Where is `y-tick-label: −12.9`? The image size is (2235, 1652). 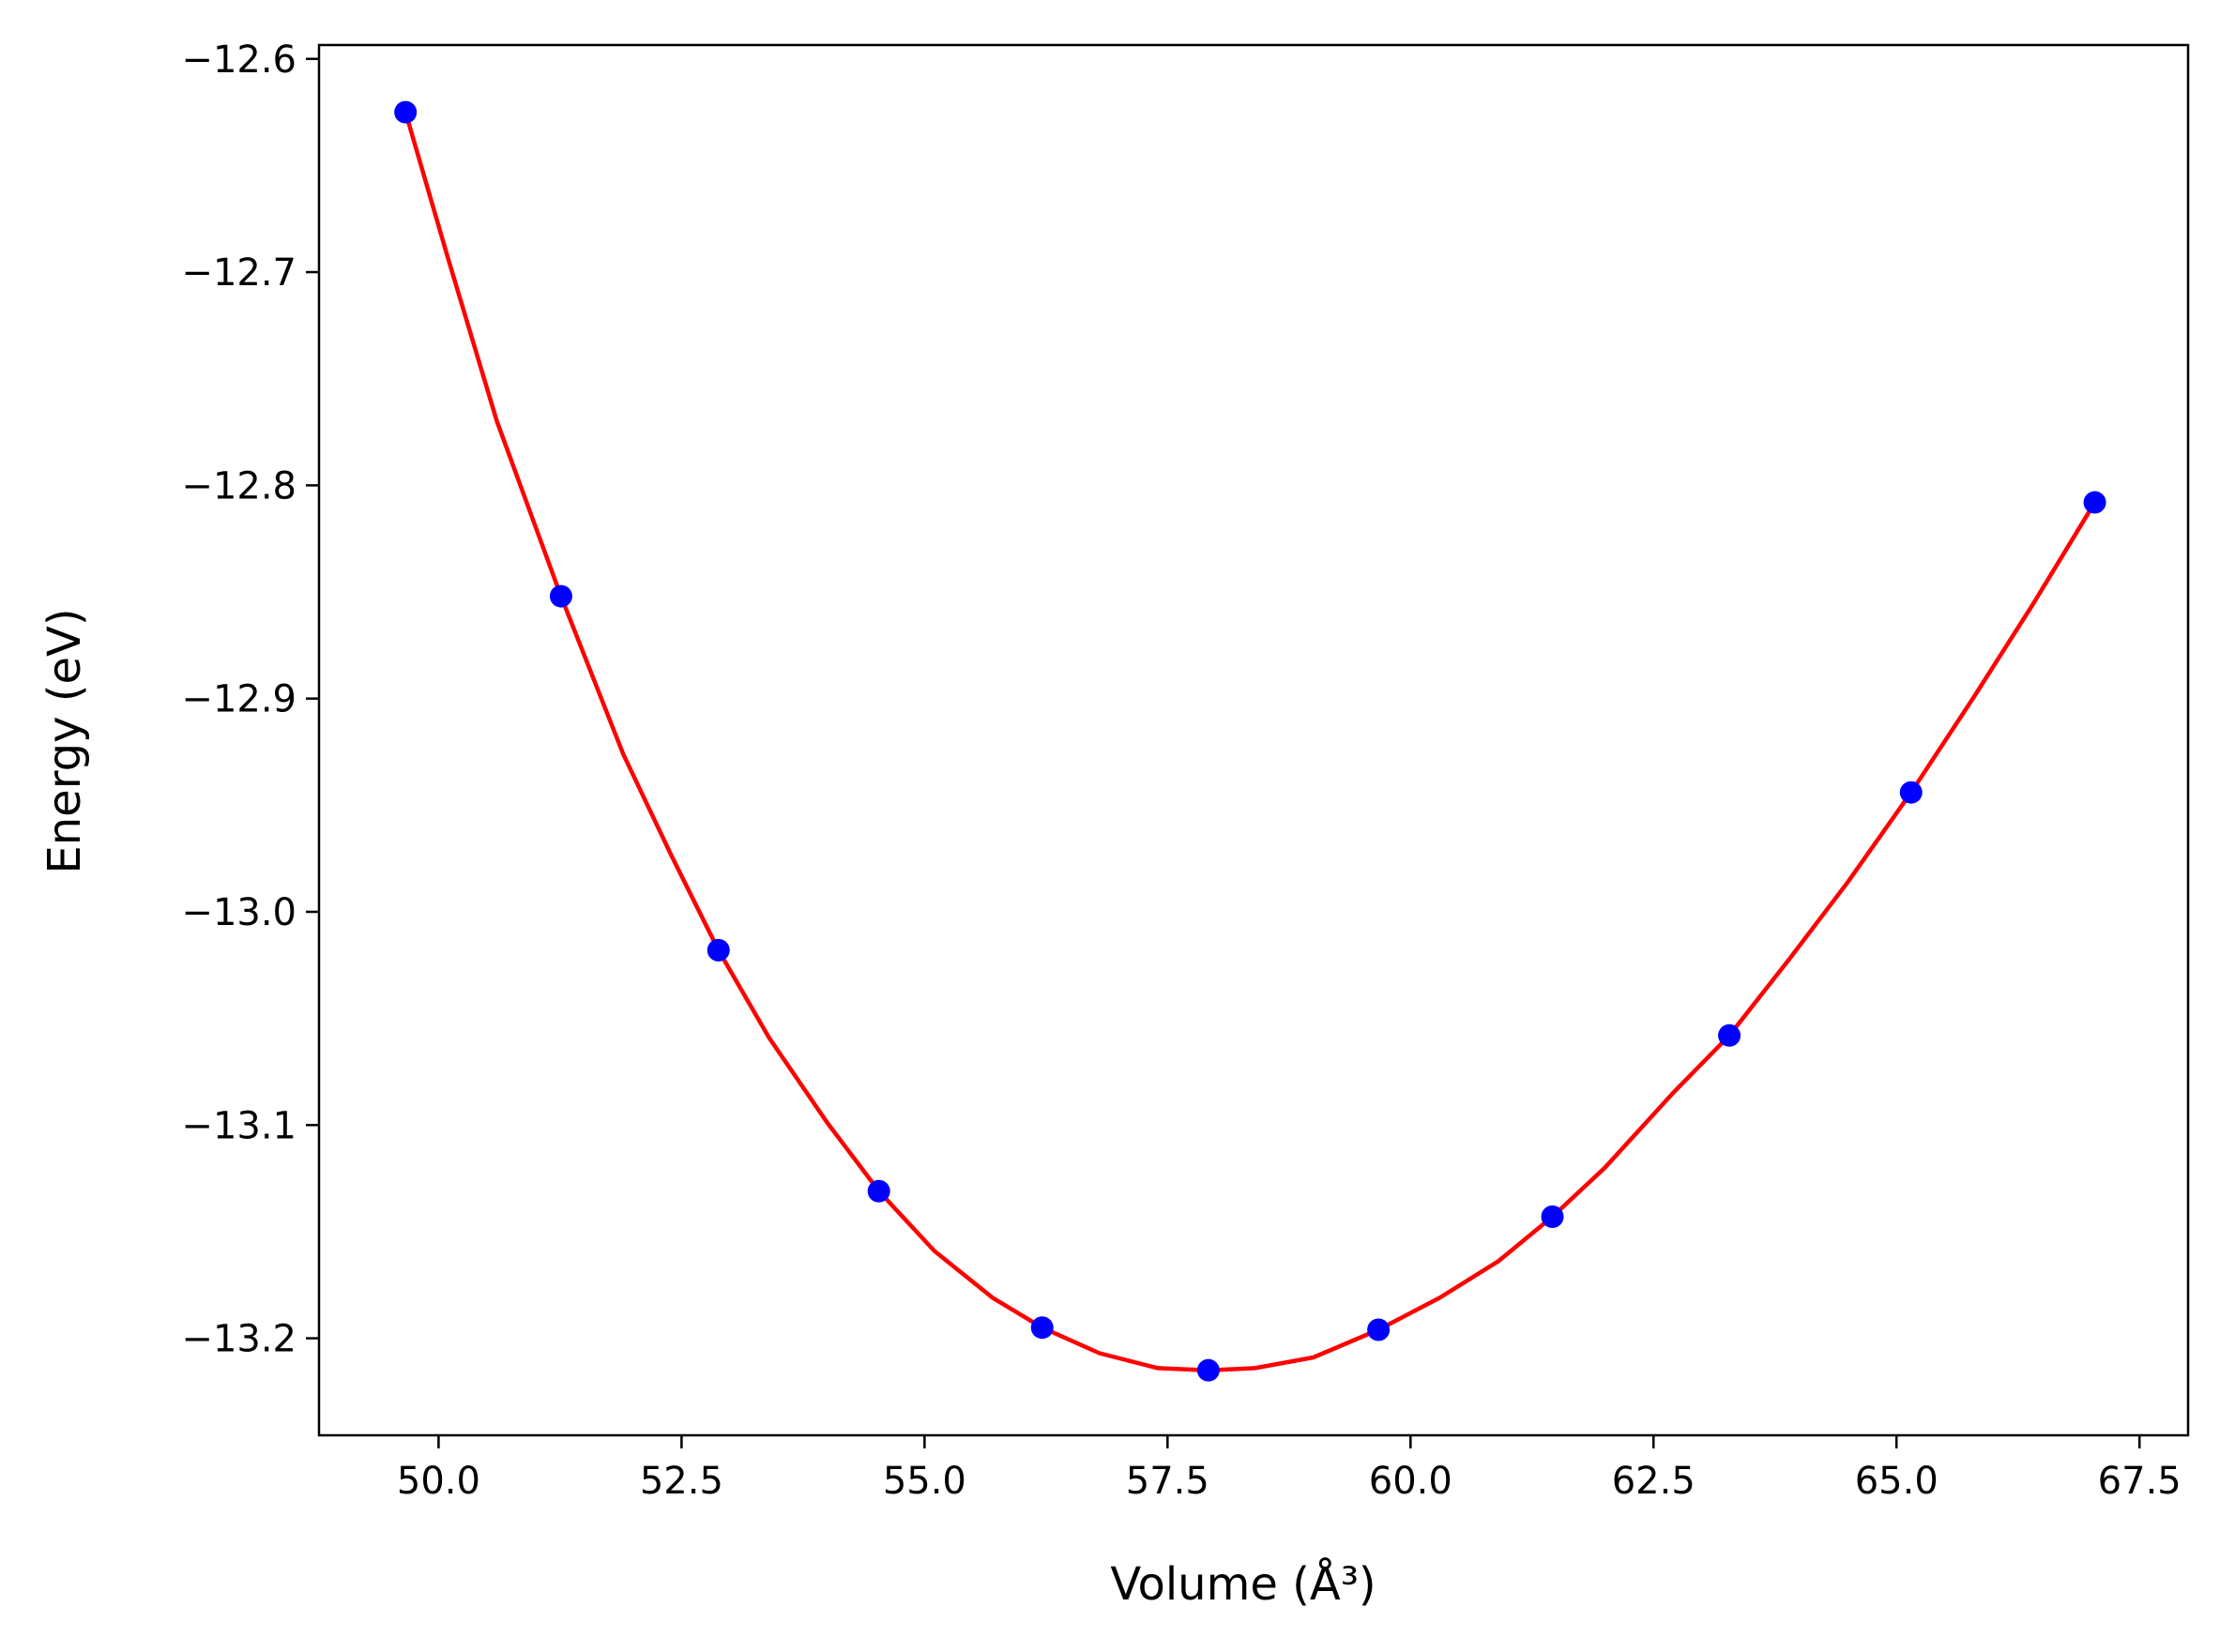
y-tick-label: −12.9 is located at coordinates (238, 699).